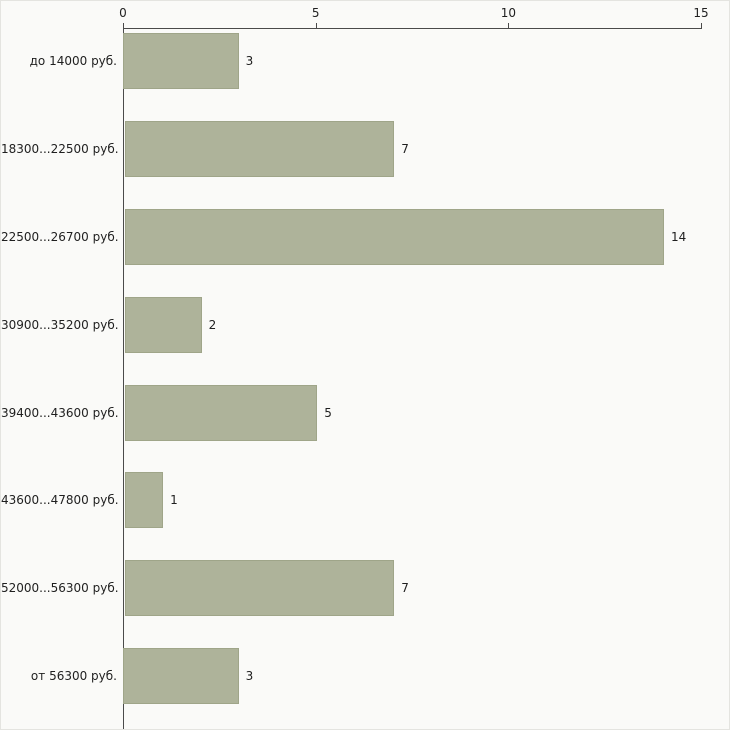 The height and width of the screenshot is (730, 730). I want to click on bar-row-content: 18300...22500 руб. 7, so click(365, 148).